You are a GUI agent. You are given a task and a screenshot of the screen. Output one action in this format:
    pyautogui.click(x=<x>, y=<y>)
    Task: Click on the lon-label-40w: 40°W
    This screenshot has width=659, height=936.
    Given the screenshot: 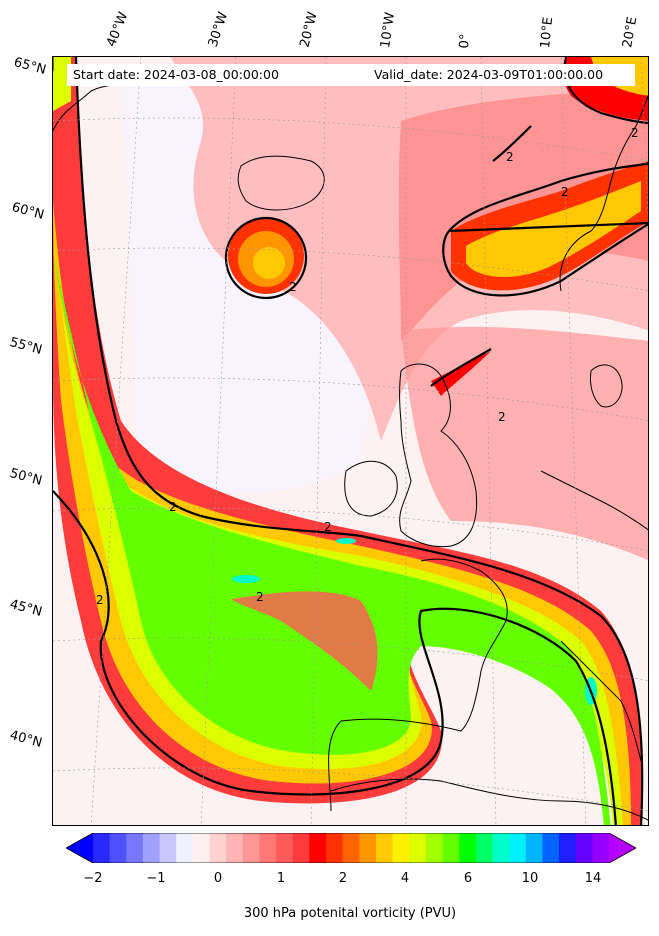 What is the action you would take?
    pyautogui.click(x=117, y=29)
    